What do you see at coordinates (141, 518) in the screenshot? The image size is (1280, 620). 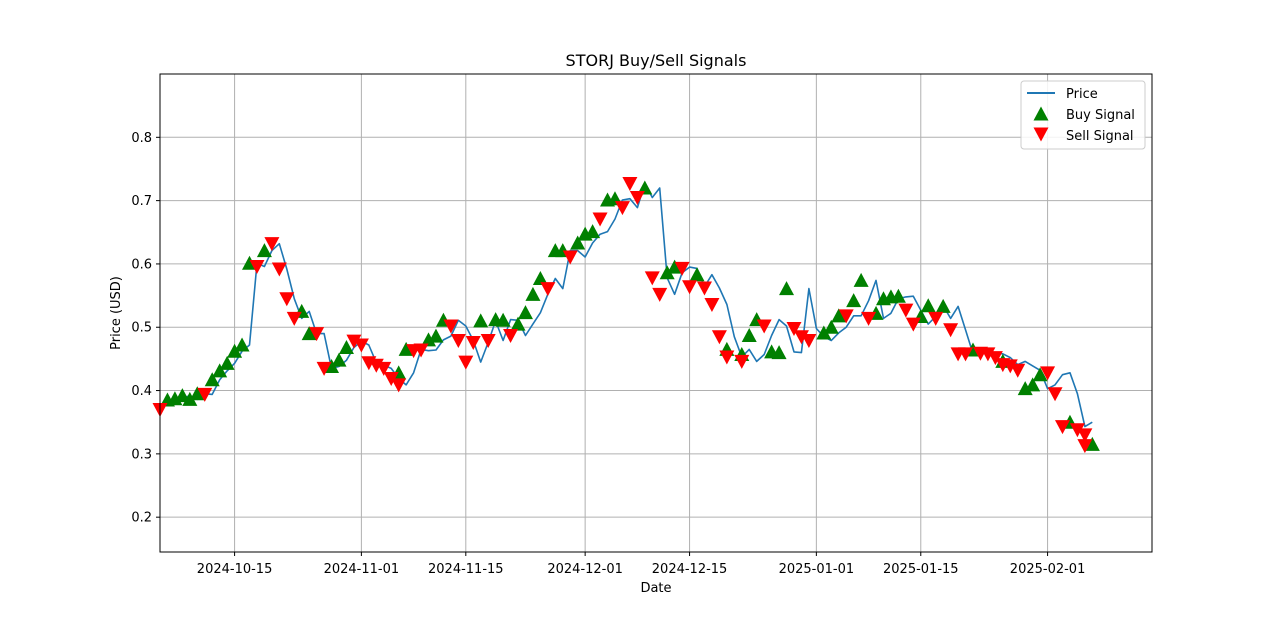 I see `y-tick-label: 0.2` at bounding box center [141, 518].